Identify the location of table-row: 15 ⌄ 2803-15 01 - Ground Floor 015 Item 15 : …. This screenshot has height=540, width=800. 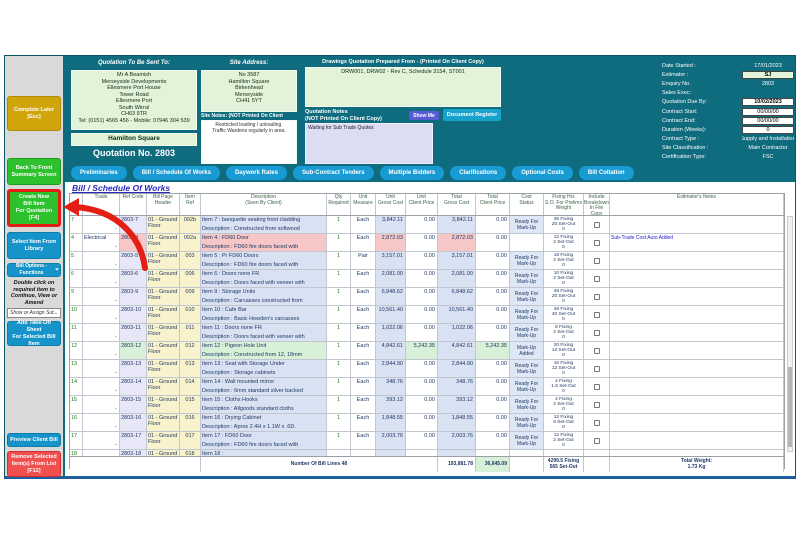
(427, 405).